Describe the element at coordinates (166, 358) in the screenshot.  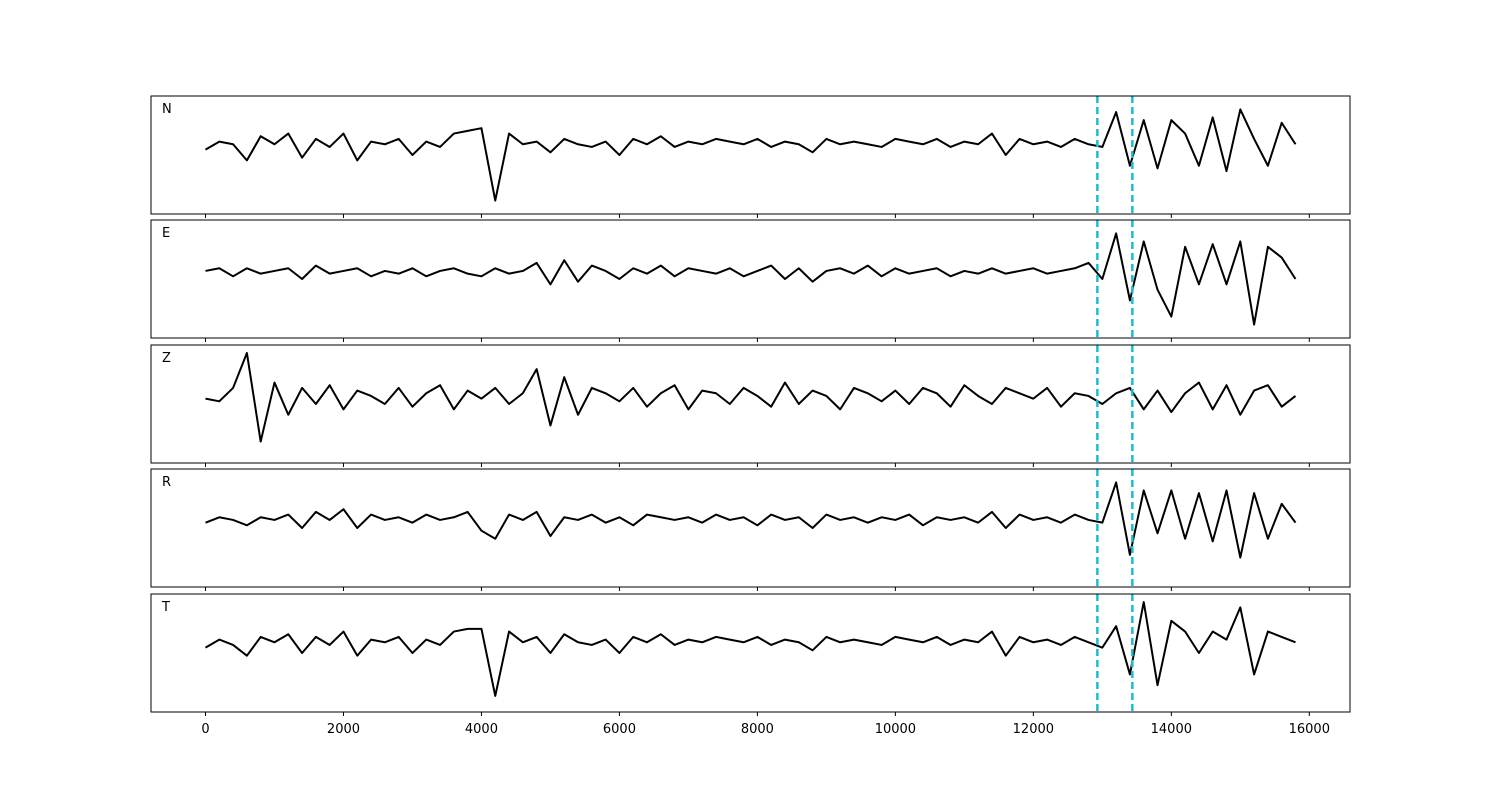
I see `panel-label: Z` at that location.